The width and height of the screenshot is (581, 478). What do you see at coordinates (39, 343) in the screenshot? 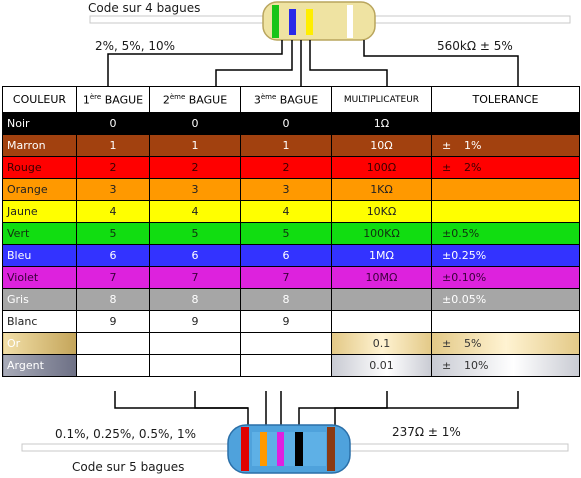
I see `color-name: Or` at bounding box center [39, 343].